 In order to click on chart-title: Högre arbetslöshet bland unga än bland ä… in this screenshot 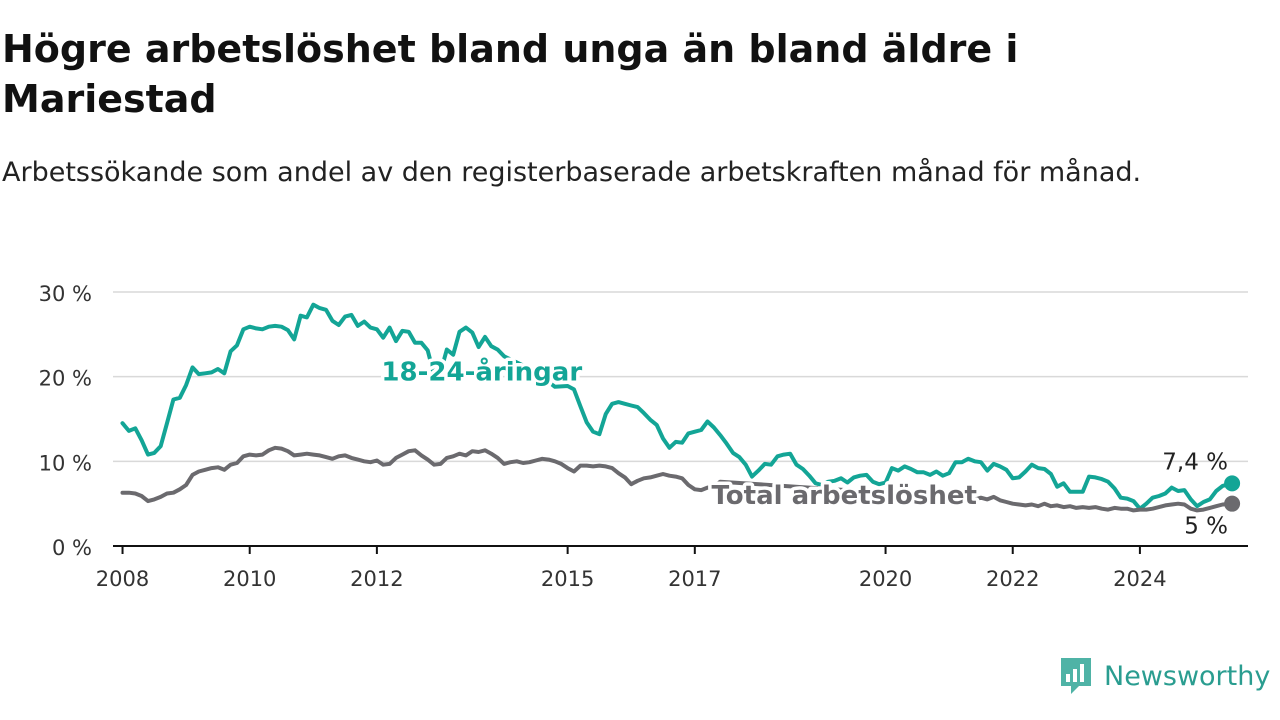, I will do `click(510, 74)`.